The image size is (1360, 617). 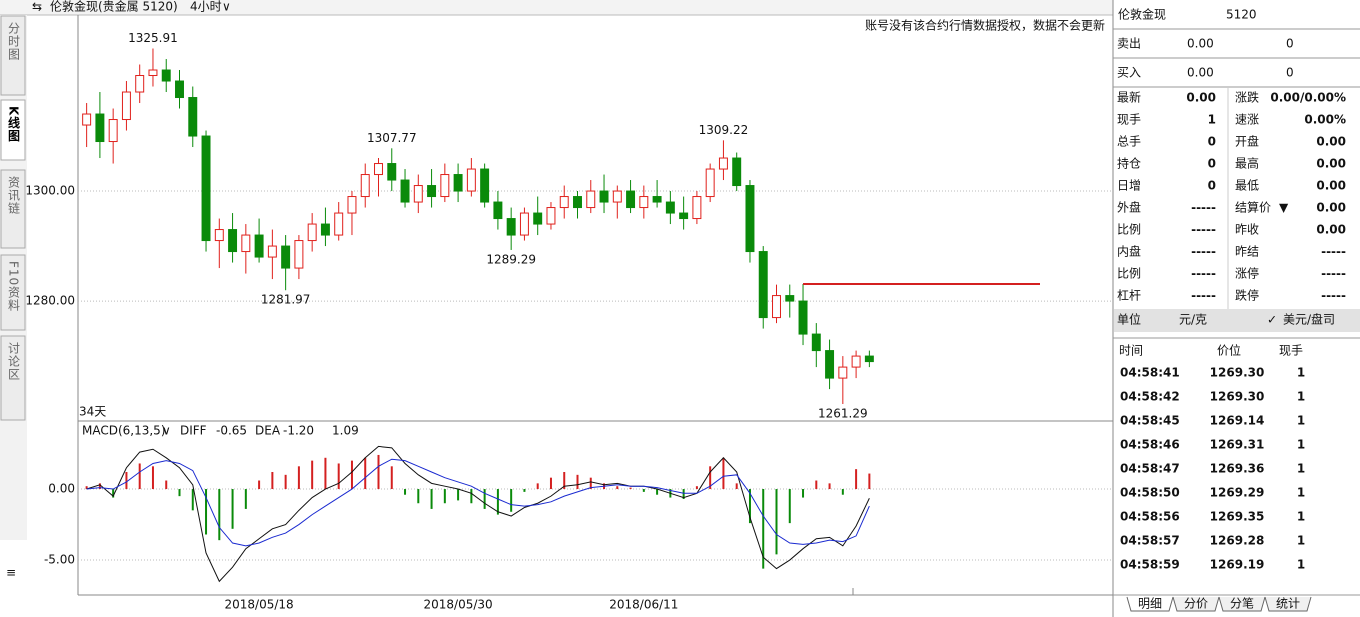 What do you see at coordinates (1150, 517) in the screenshot?
I see `trade-cell: 04:58:56` at bounding box center [1150, 517].